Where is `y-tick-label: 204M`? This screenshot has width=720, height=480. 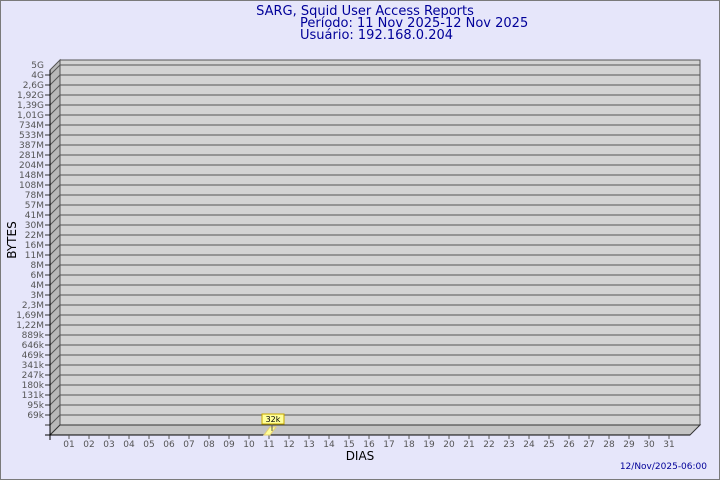
y-tick-label: 204M is located at coordinates (31, 166).